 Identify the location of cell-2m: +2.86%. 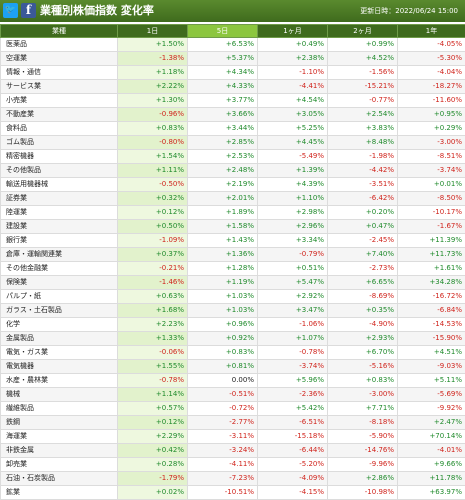
(362, 478).